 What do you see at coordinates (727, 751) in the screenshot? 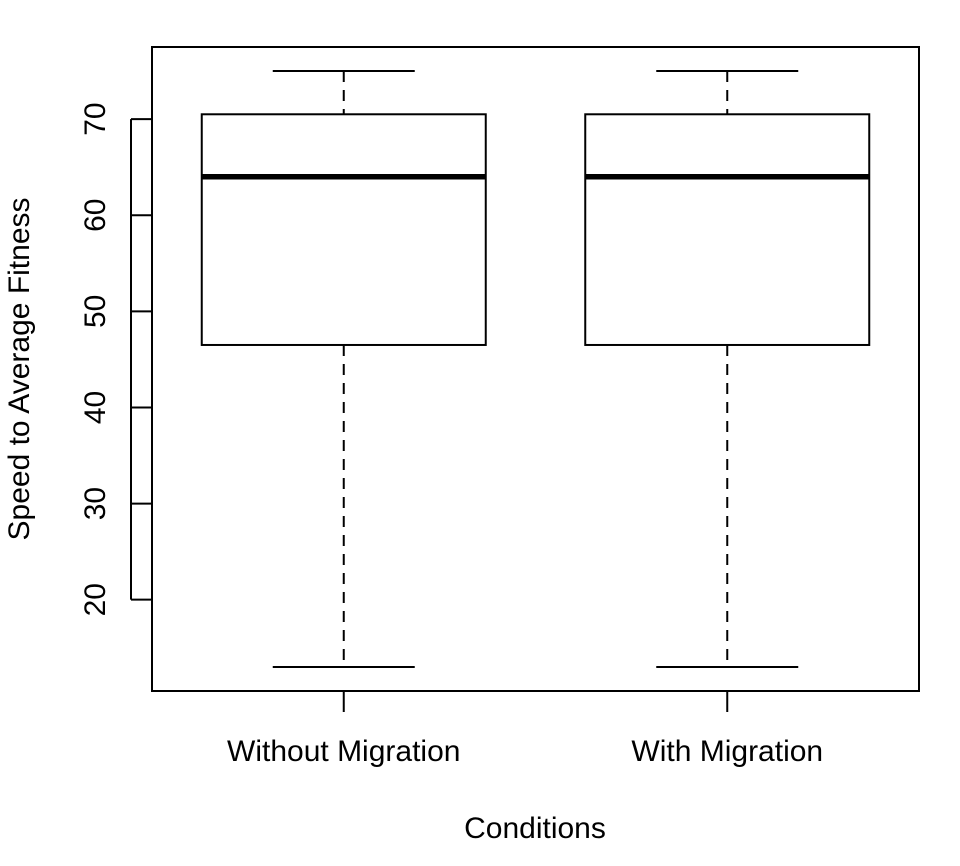
I see `x-tick-label: With Migration` at bounding box center [727, 751].